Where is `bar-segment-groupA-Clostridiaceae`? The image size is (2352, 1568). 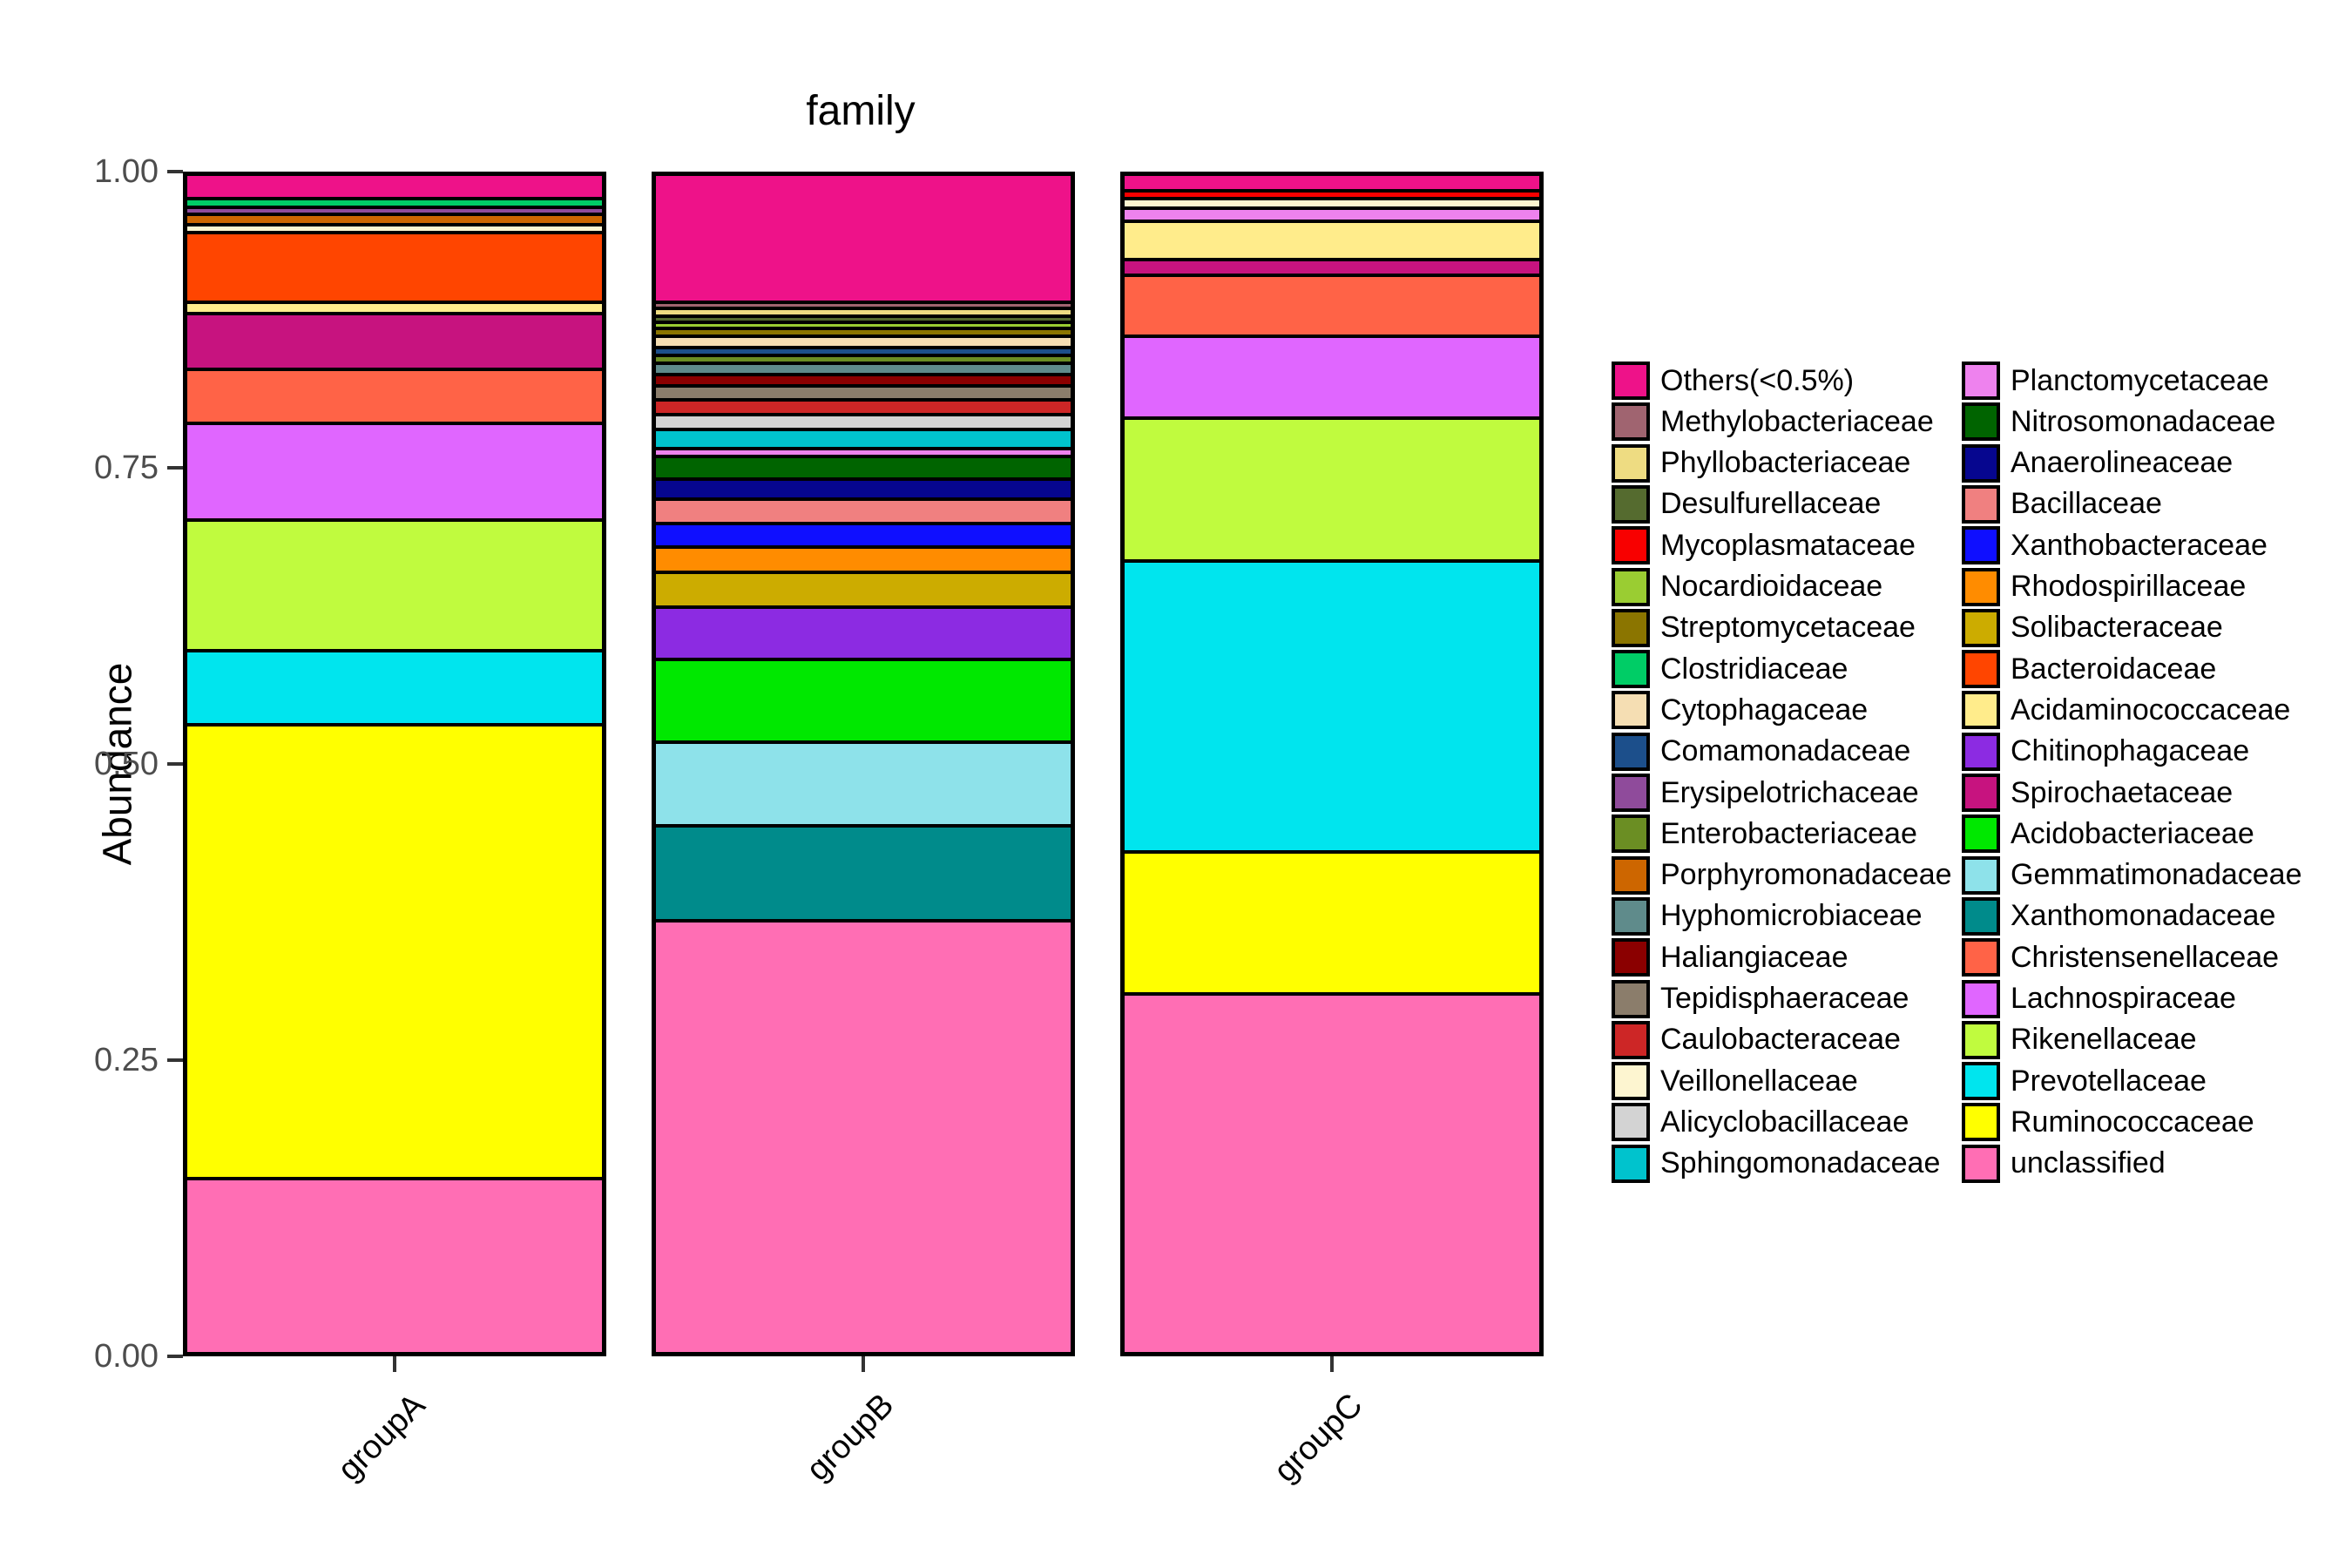 bar-segment-groupA-Clostridiaceae is located at coordinates (394, 201).